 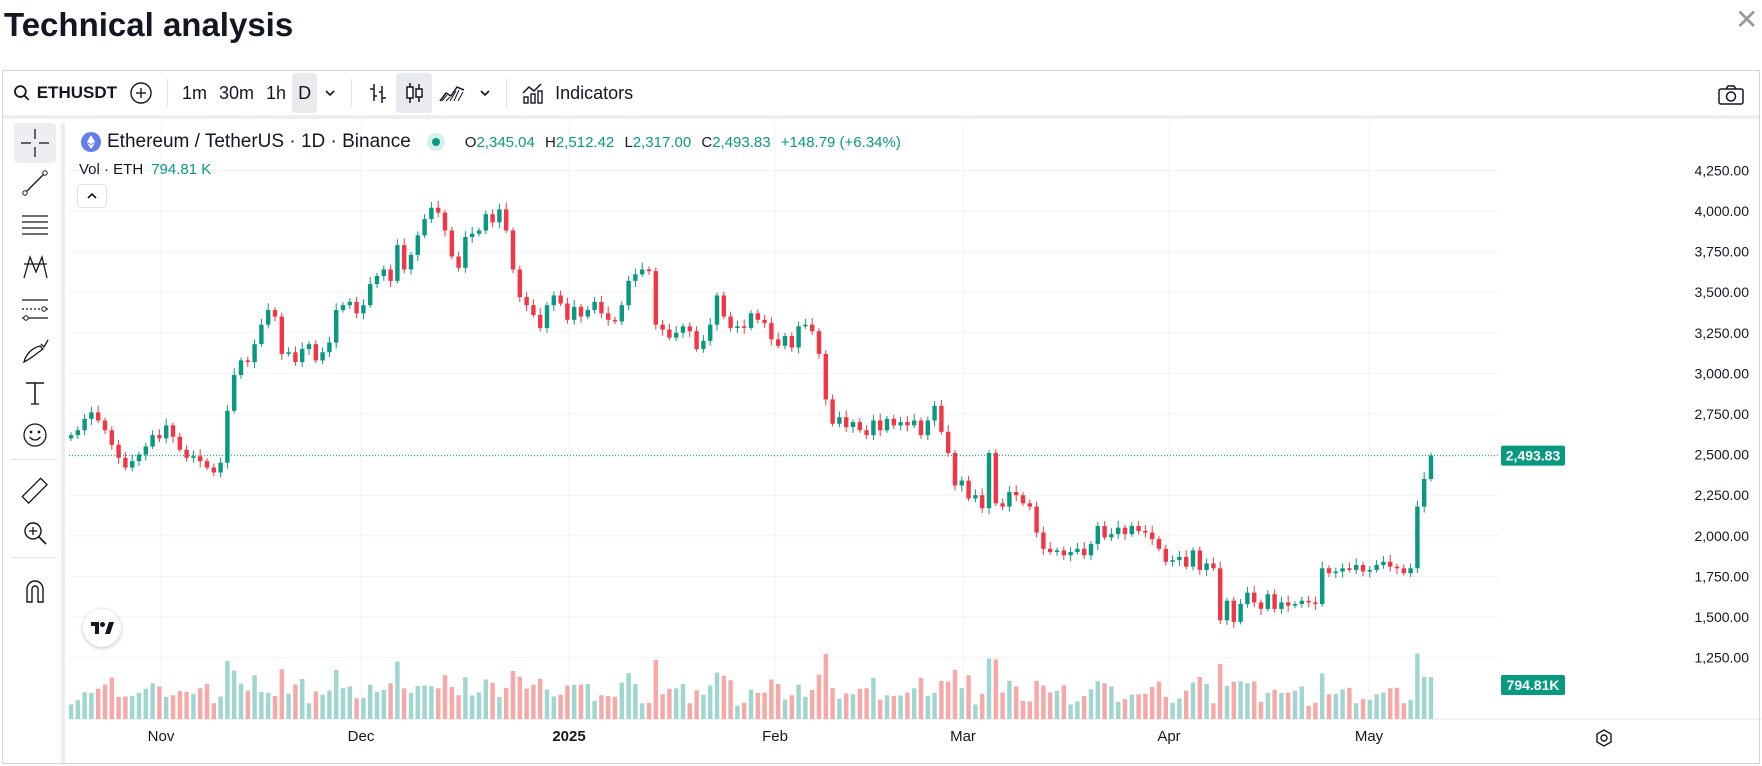 What do you see at coordinates (35, 435) in the screenshot?
I see `emoji-tool` at bounding box center [35, 435].